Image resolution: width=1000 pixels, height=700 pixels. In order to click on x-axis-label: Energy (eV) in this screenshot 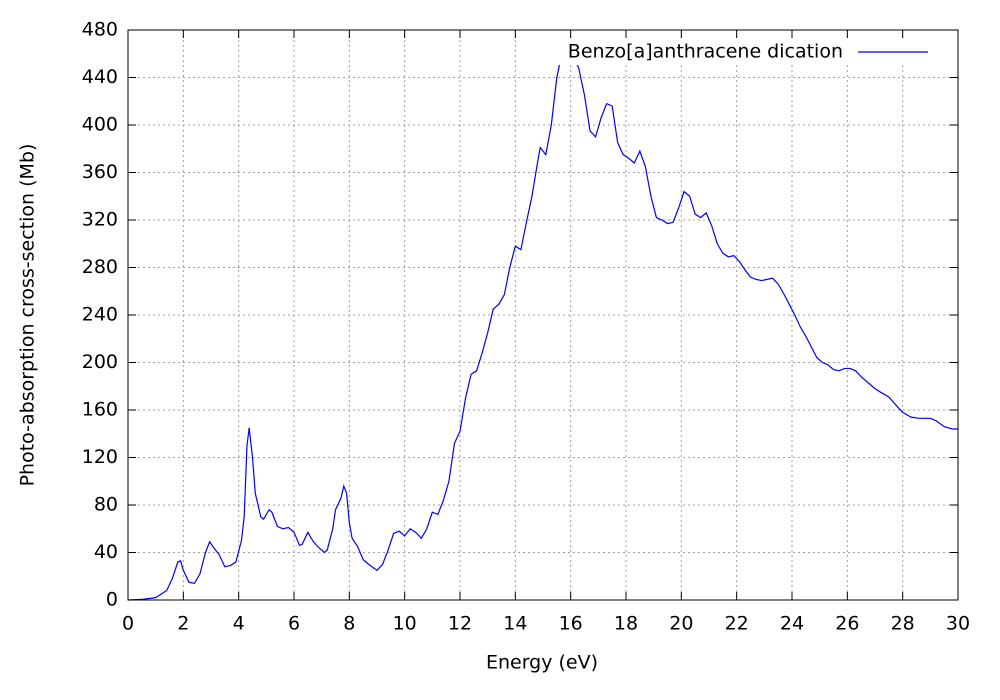, I will do `click(542, 663)`.